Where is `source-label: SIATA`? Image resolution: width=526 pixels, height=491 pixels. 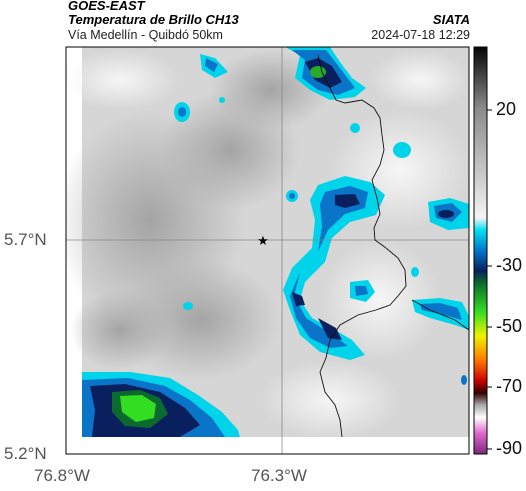 source-label: SIATA is located at coordinates (451, 19).